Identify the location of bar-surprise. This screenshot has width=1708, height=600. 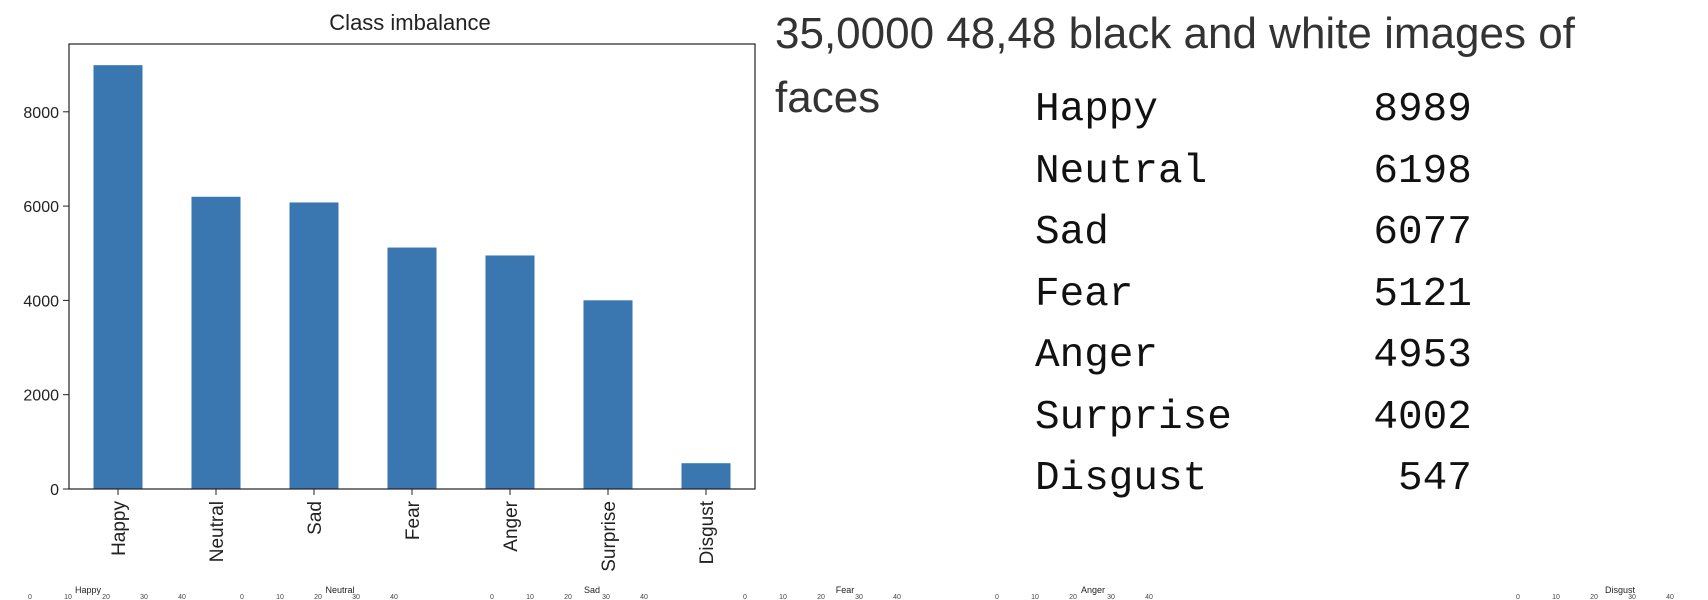
(608, 394).